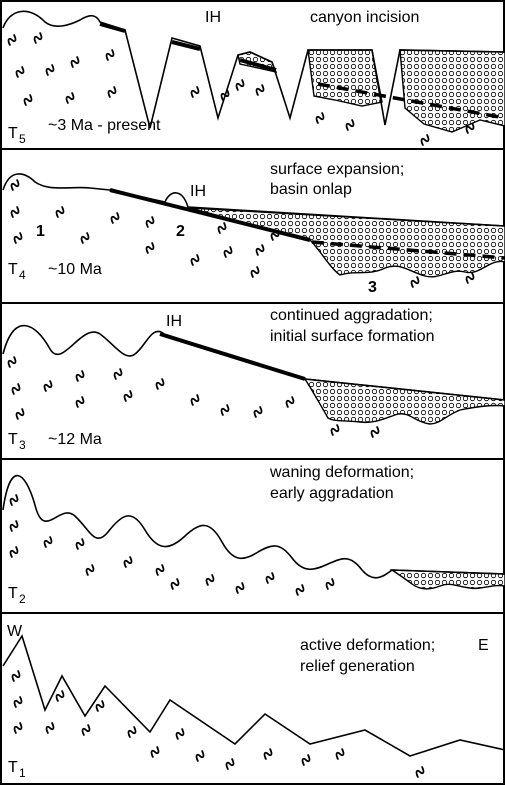 Image resolution: width=505 pixels, height=785 pixels. I want to click on caption: early aggradation, so click(332, 493).